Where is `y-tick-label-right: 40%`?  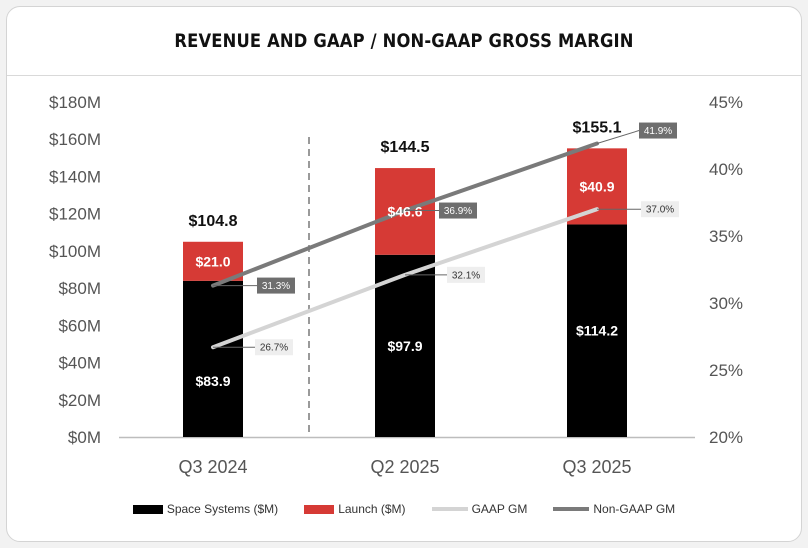
y-tick-label-right: 40% is located at coordinates (726, 169).